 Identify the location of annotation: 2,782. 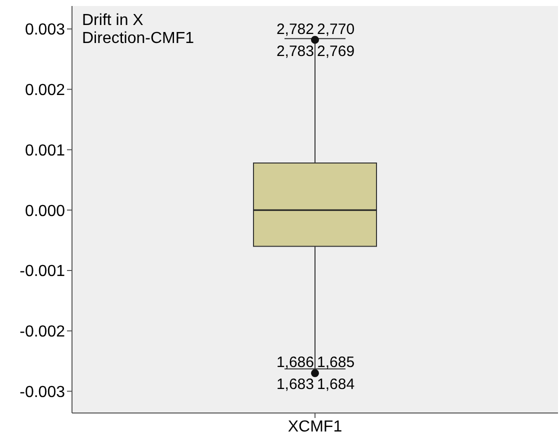
(295, 29).